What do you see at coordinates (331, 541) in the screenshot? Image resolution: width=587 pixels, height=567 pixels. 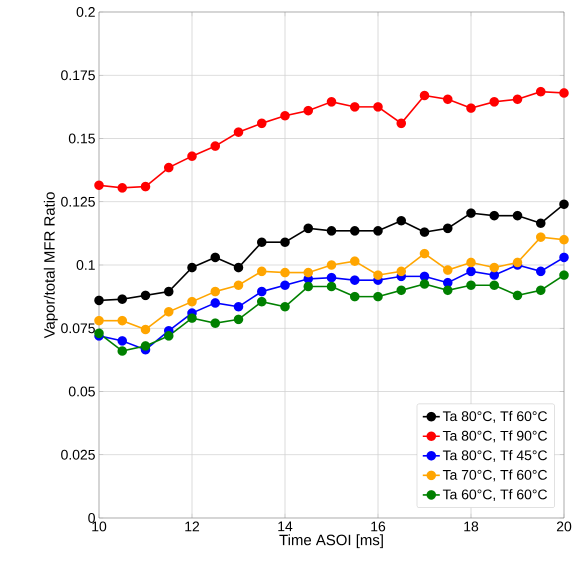 I see `x-axis-title: Time ASOI [ms]` at bounding box center [331, 541].